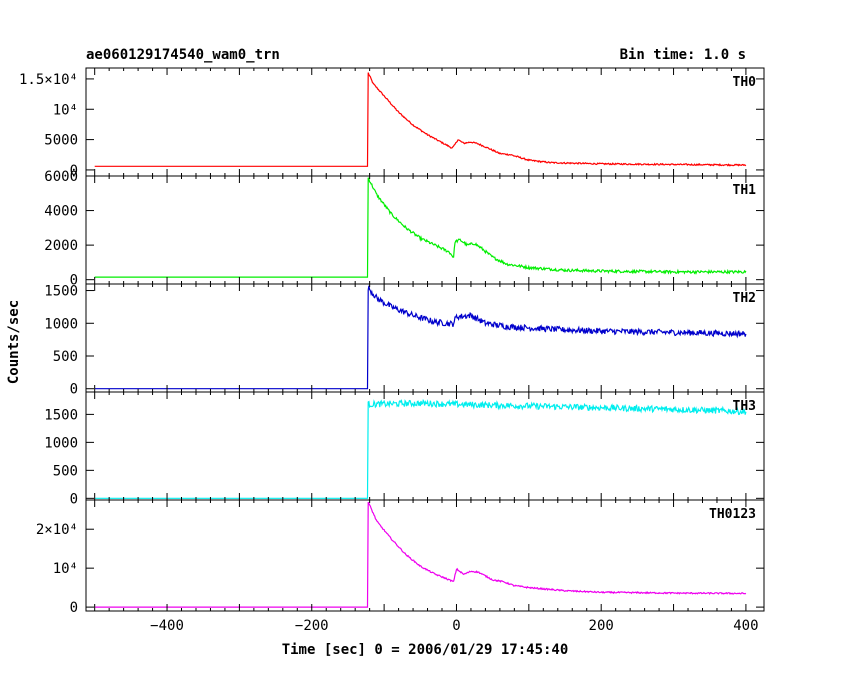 The image size is (850, 680). Describe the element at coordinates (312, 626) in the screenshot. I see `x-tick-label: −200` at that location.